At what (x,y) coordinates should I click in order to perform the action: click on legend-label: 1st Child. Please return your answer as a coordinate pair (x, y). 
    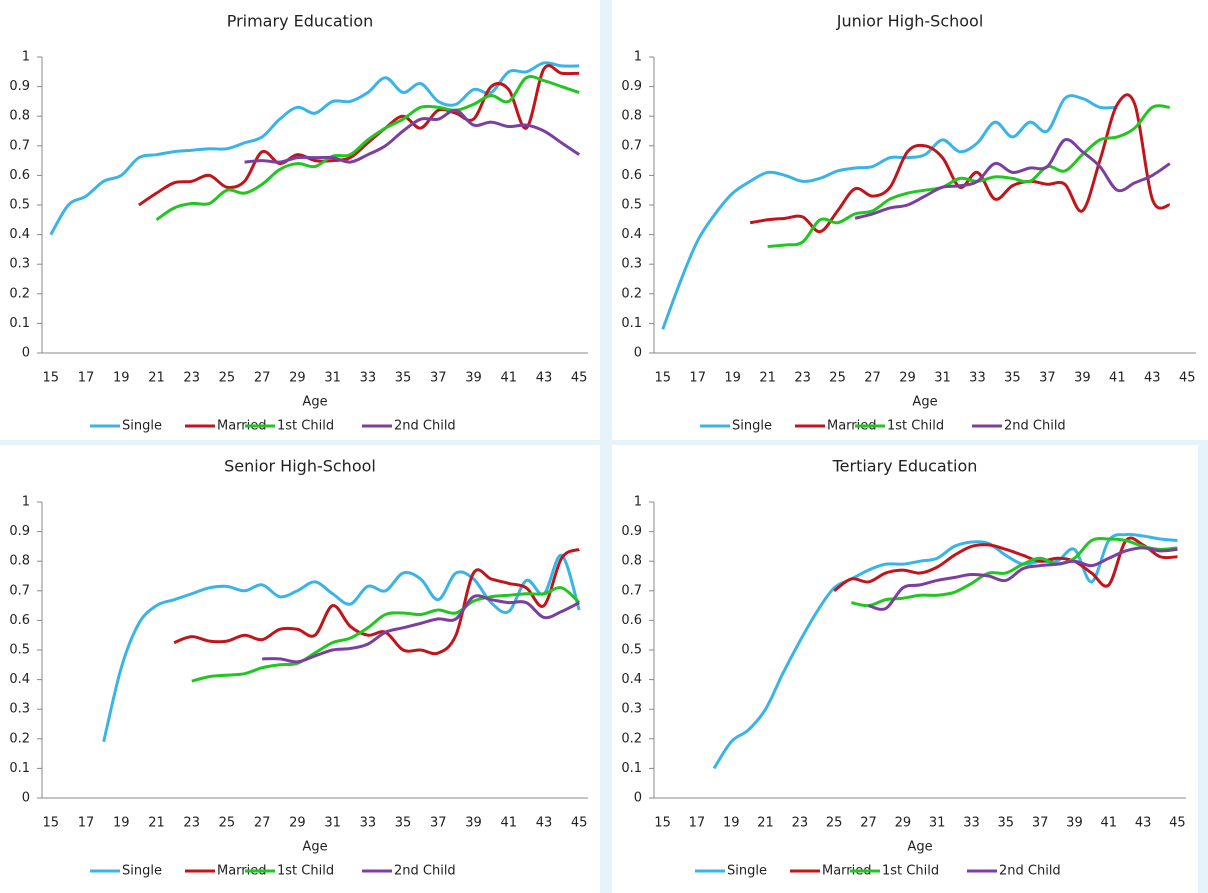
    Looking at the image, I should click on (305, 871).